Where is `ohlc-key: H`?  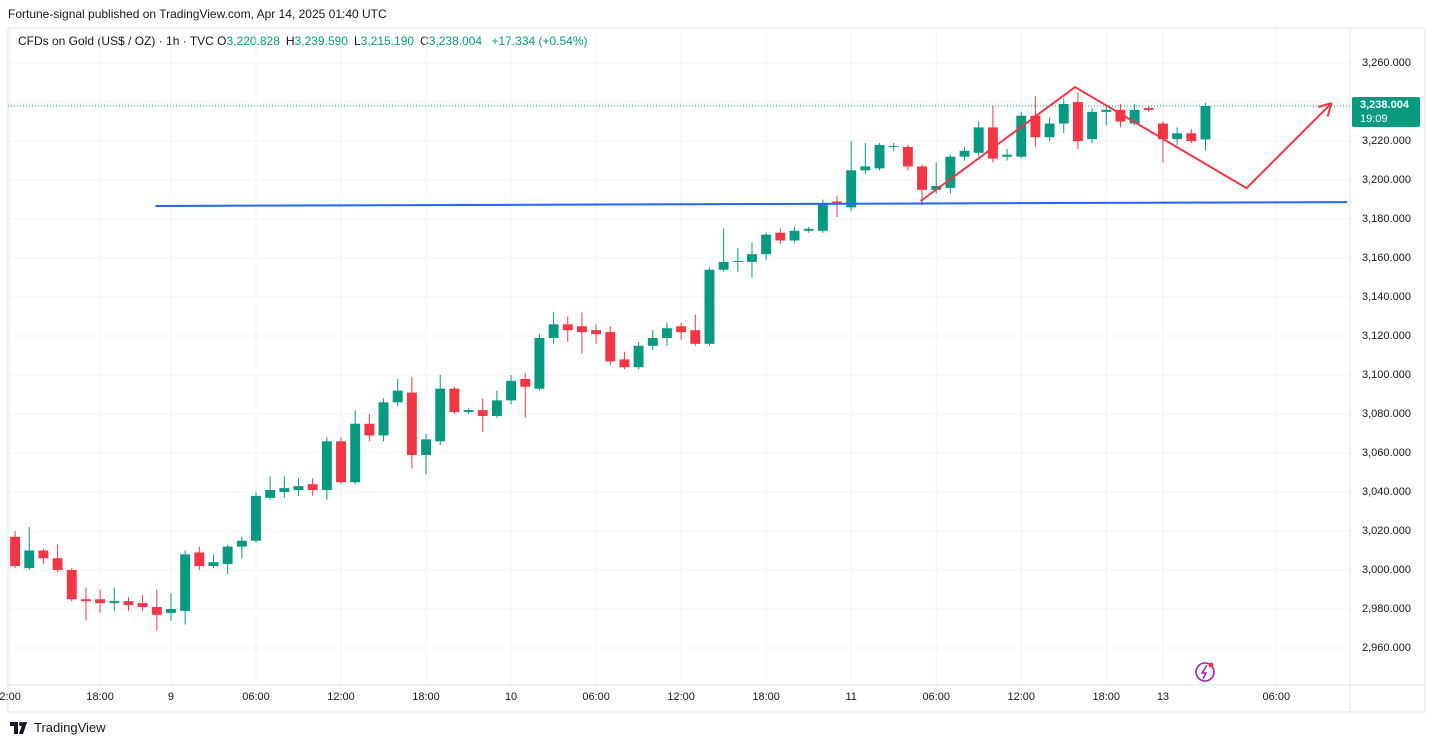
ohlc-key: H is located at coordinates (290, 41).